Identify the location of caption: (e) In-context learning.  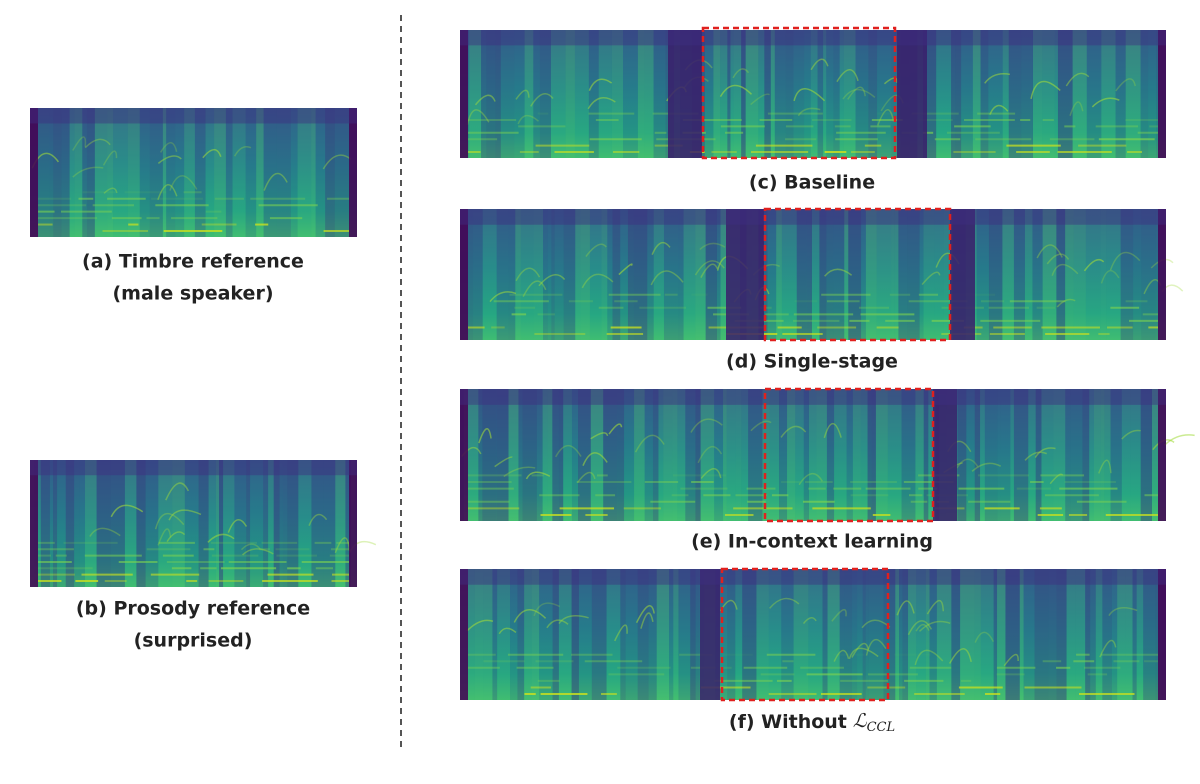
(812, 542).